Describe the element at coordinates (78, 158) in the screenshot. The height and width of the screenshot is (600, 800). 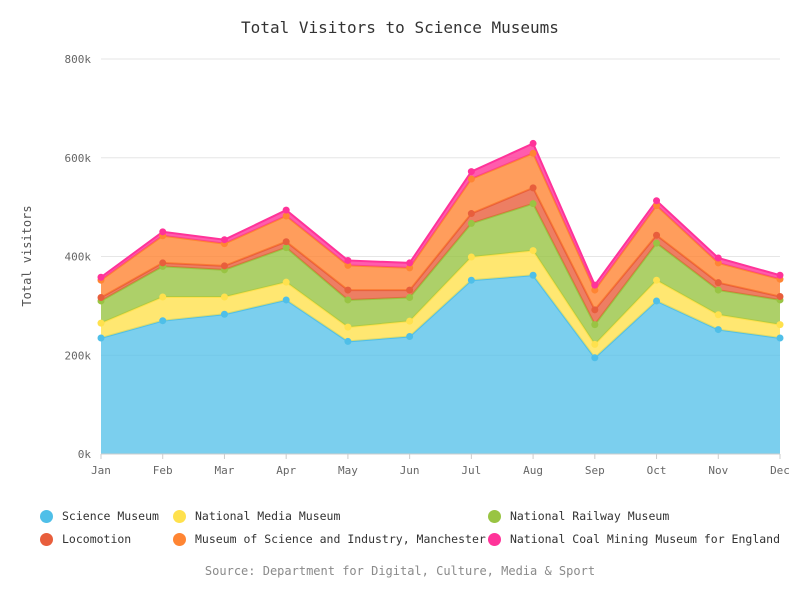
I see `y-tick-label: 600k` at that location.